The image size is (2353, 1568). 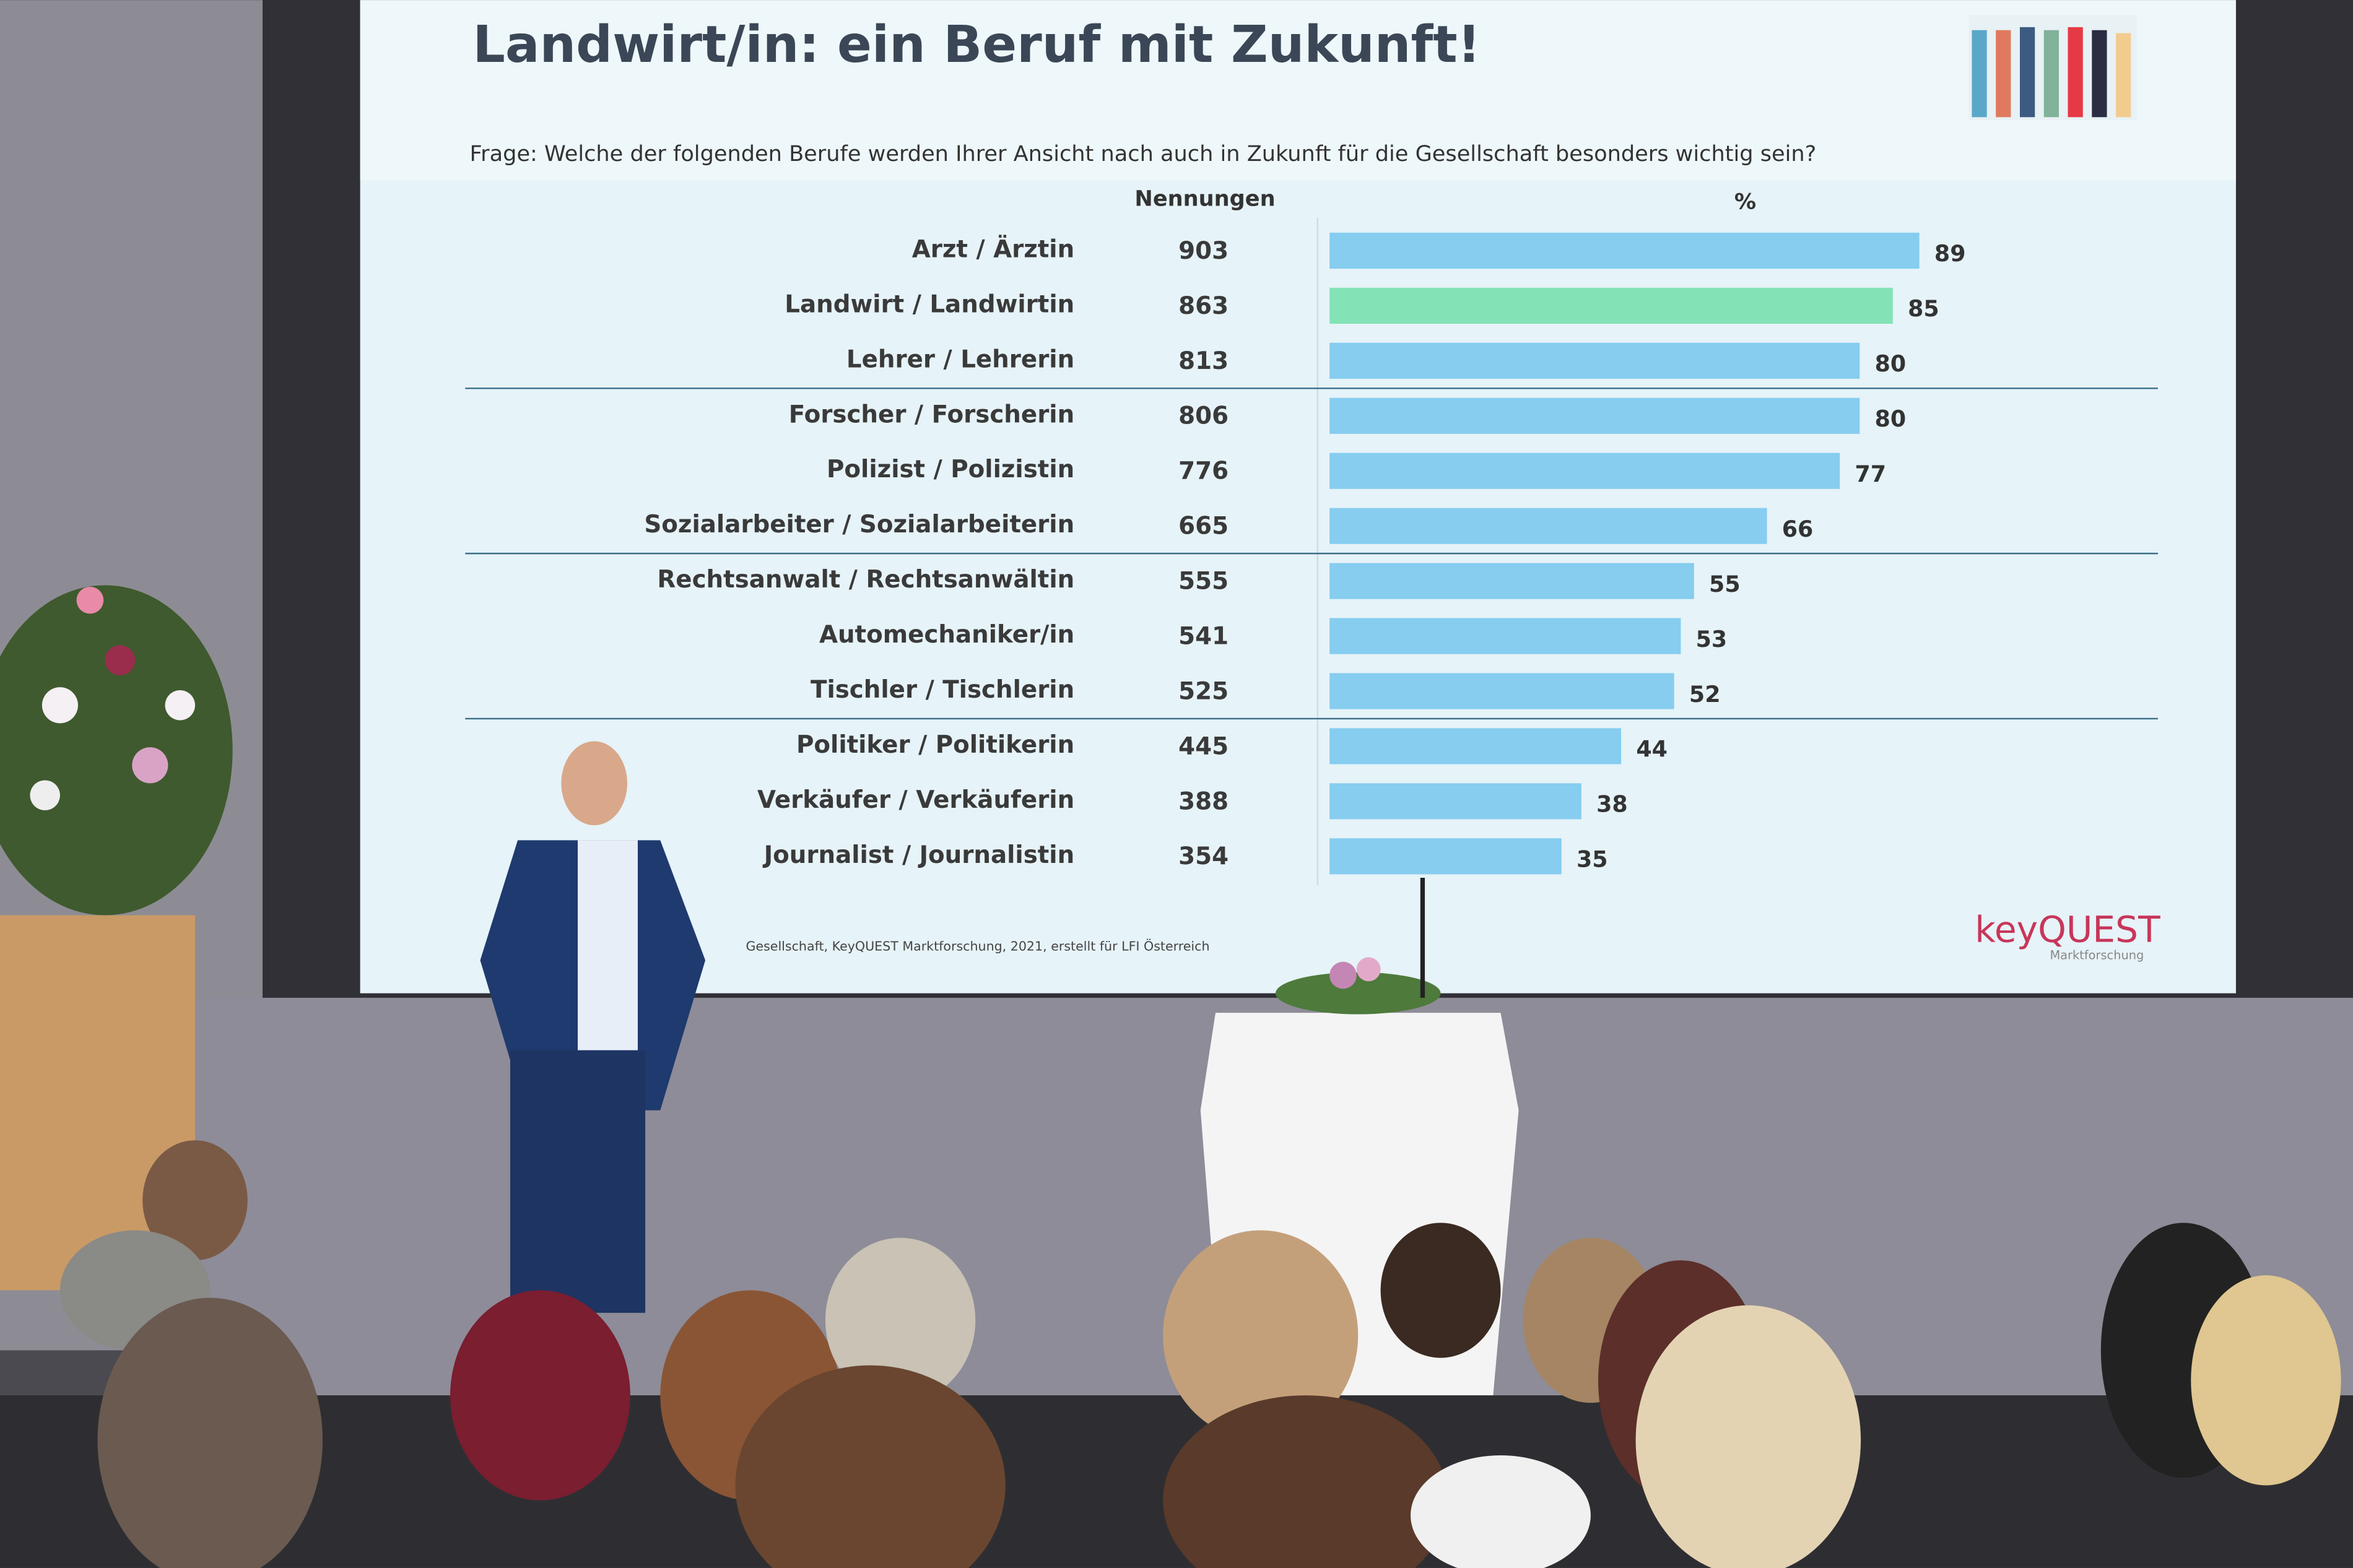 What do you see at coordinates (1798, 529) in the screenshot?
I see `value-label: 66` at bounding box center [1798, 529].